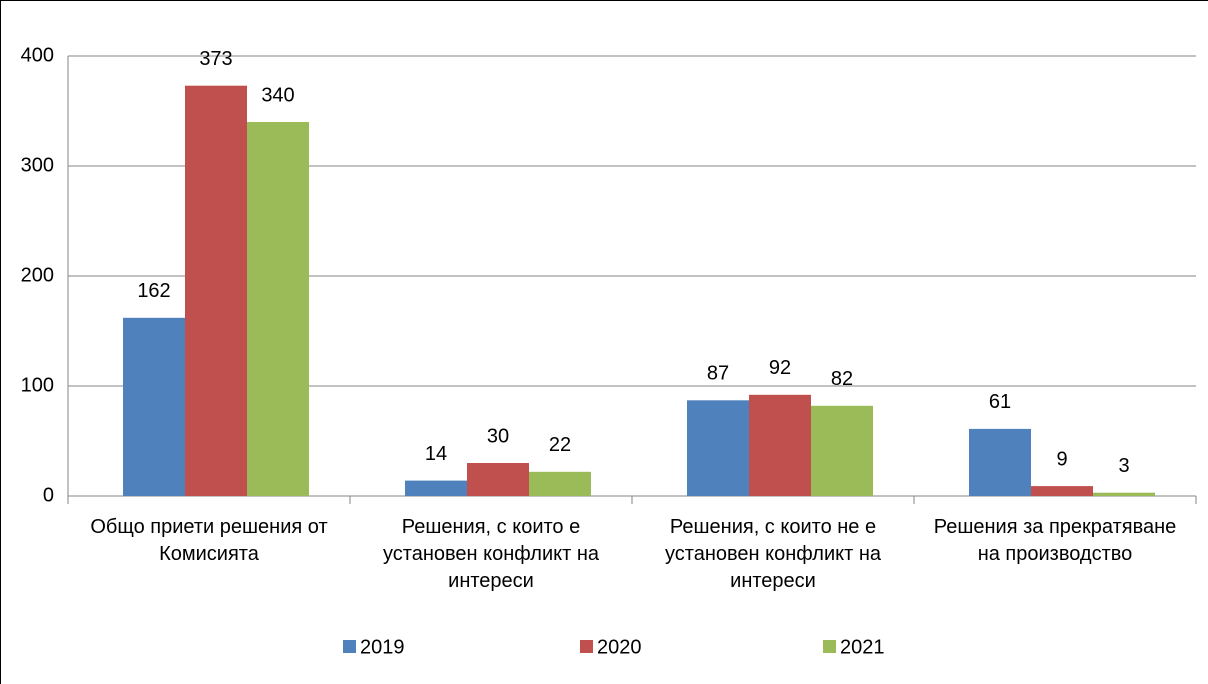 The image size is (1208, 684). What do you see at coordinates (780, 368) in the screenshot?
I see `data-label: 92` at bounding box center [780, 368].